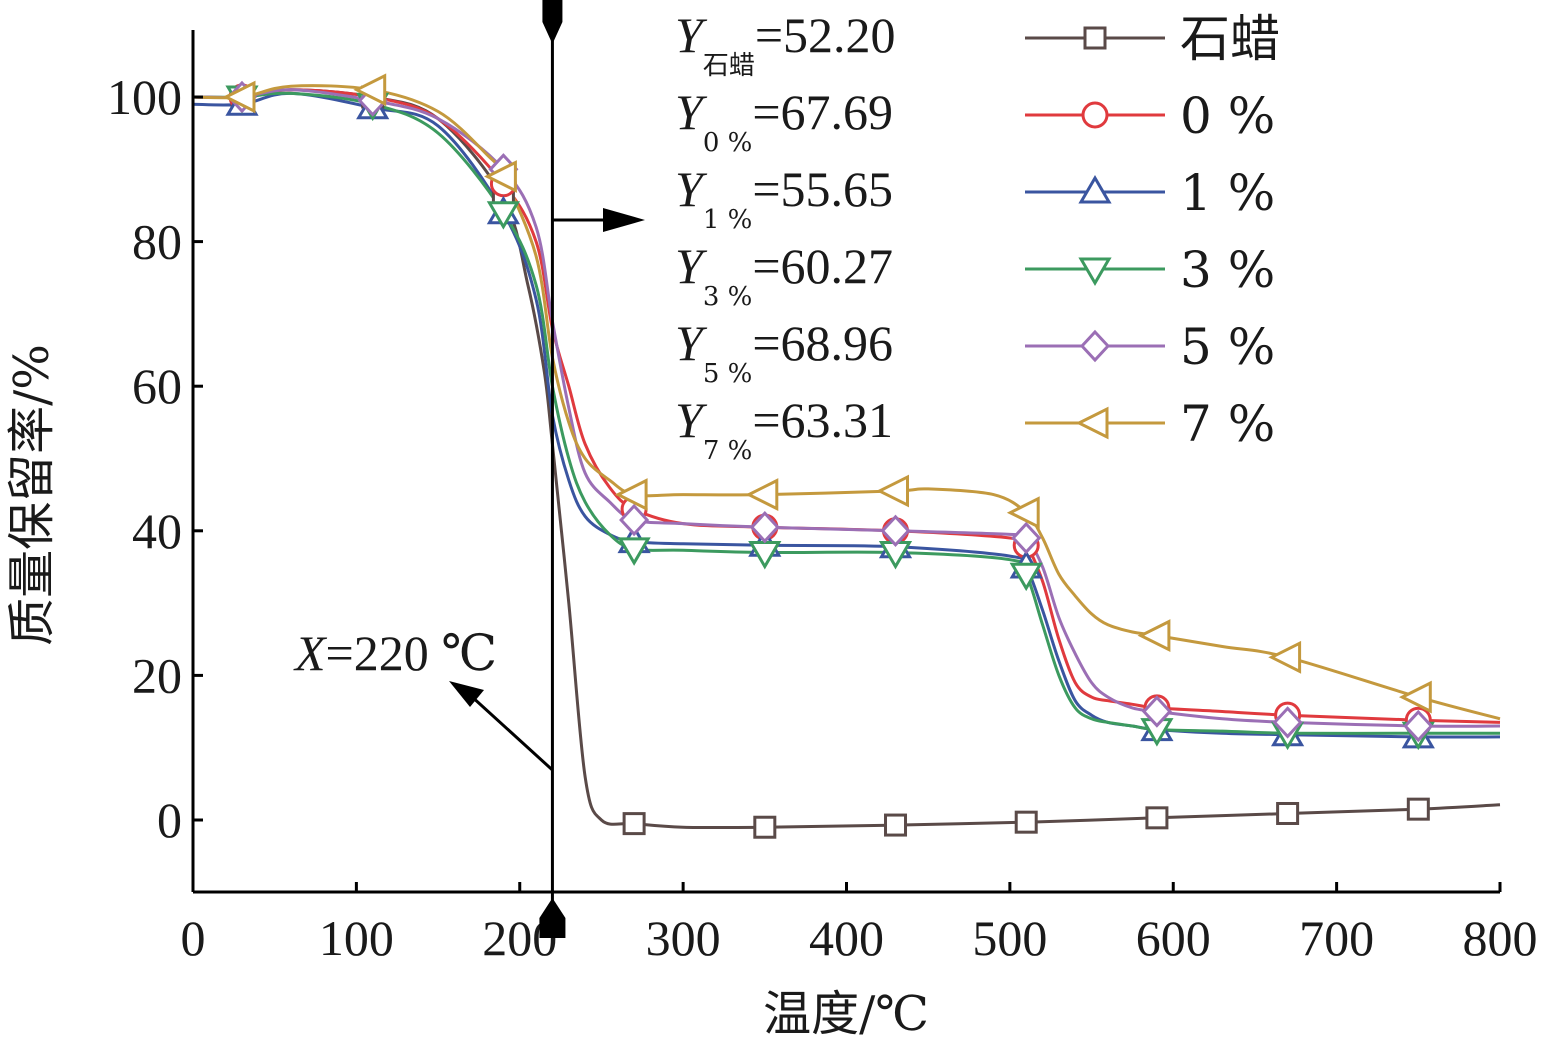 The height and width of the screenshot is (1043, 1545). Describe the element at coordinates (552, 22) in the screenshot. I see `threshold-top-cap` at that location.